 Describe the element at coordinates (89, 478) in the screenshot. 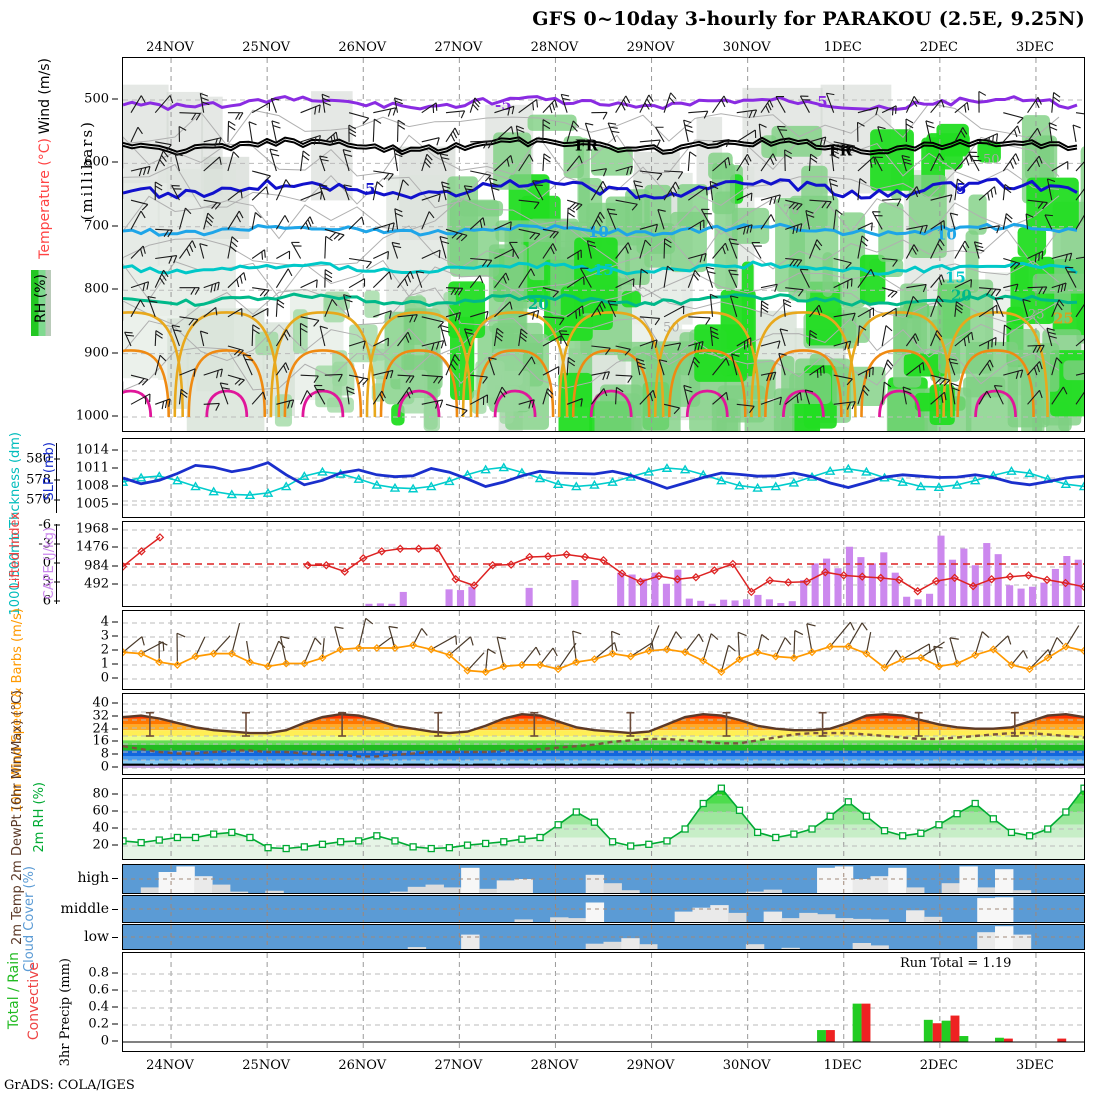

I see `slp-yticks: 1014 1011 1008 1005` at that location.